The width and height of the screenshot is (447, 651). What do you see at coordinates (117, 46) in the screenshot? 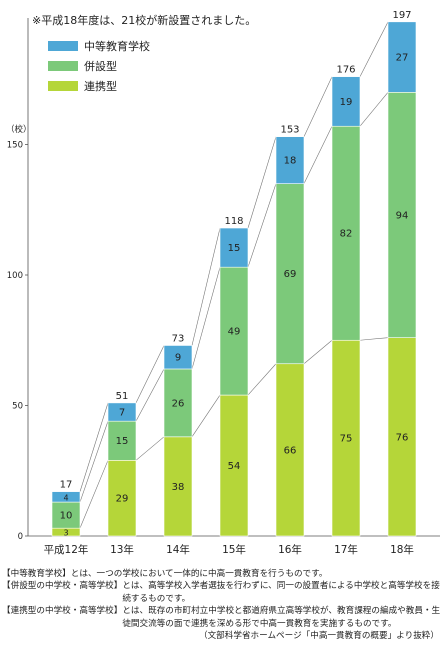
I see `legend-label: 中等教育学校` at bounding box center [117, 46].